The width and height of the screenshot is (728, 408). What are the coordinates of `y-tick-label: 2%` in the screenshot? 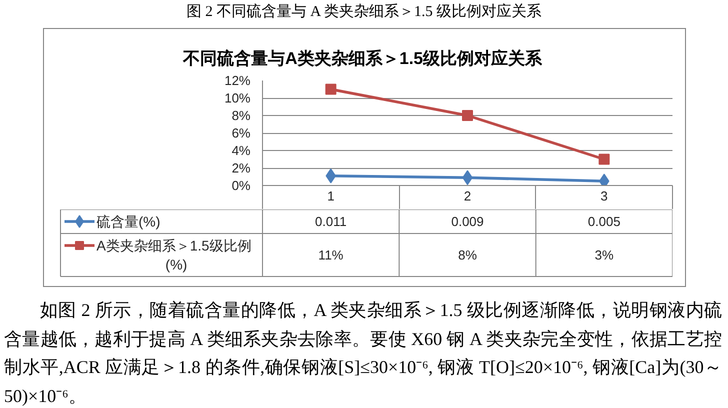 It's located at (241, 168).